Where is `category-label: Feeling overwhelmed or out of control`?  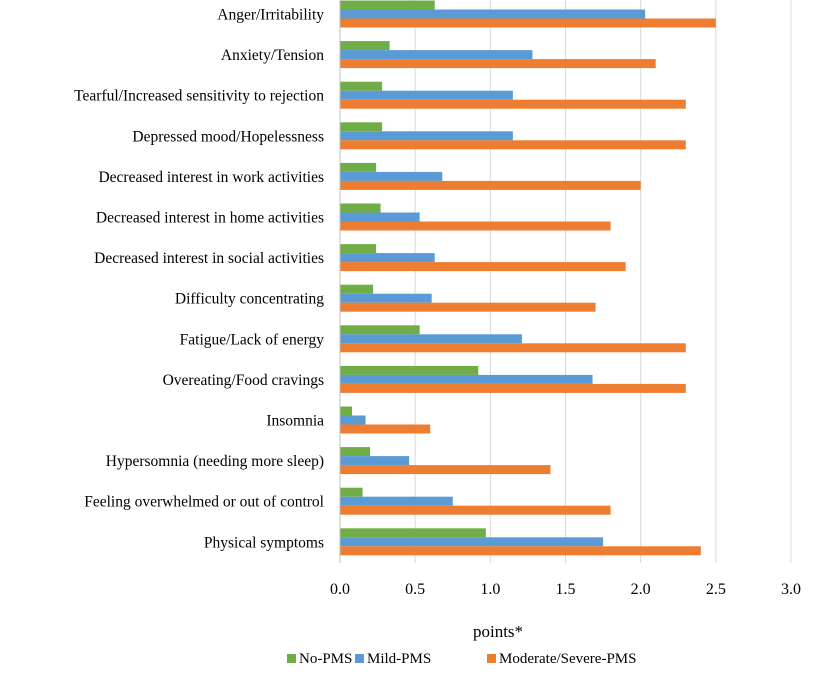 category-label: Feeling overwhelmed or out of control is located at coordinates (204, 502).